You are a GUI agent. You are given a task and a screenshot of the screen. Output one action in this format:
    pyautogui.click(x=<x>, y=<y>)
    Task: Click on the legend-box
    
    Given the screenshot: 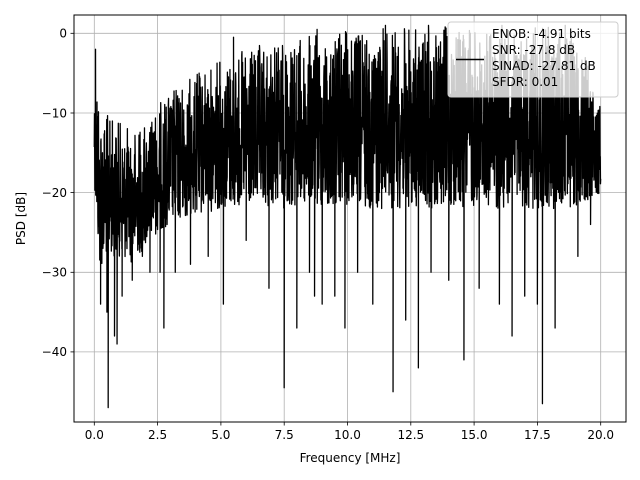 What is the action you would take?
    pyautogui.click(x=533, y=59)
    